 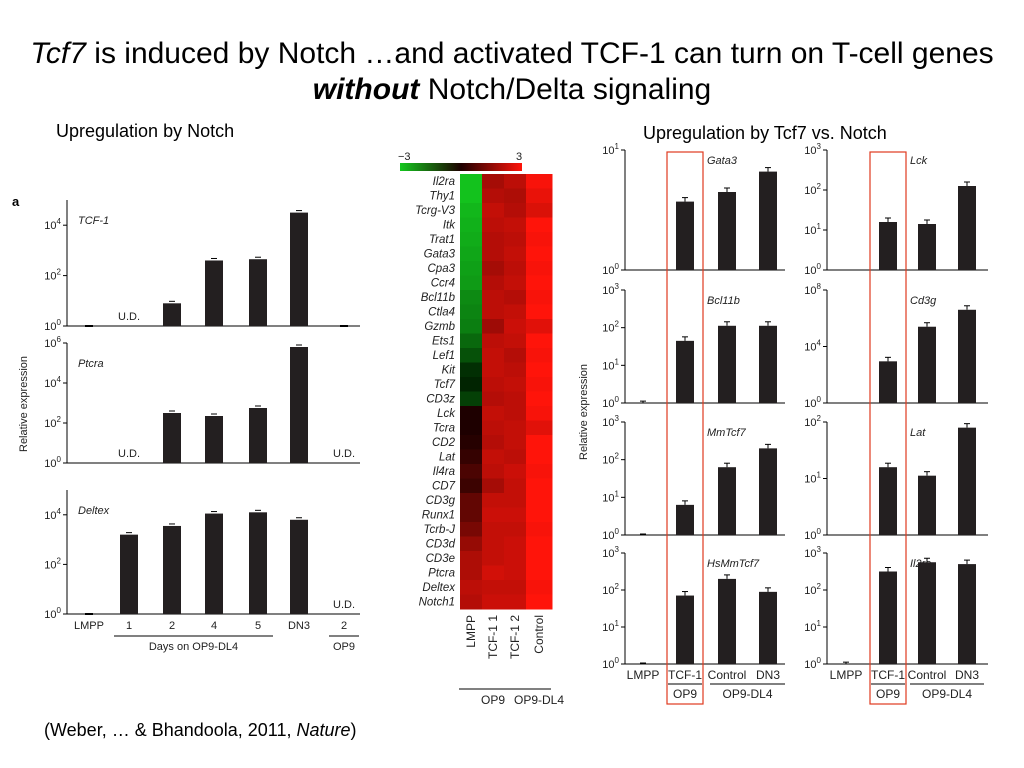 What do you see at coordinates (444, 429) in the screenshot?
I see `heat-row-label: Tcra` at bounding box center [444, 429].